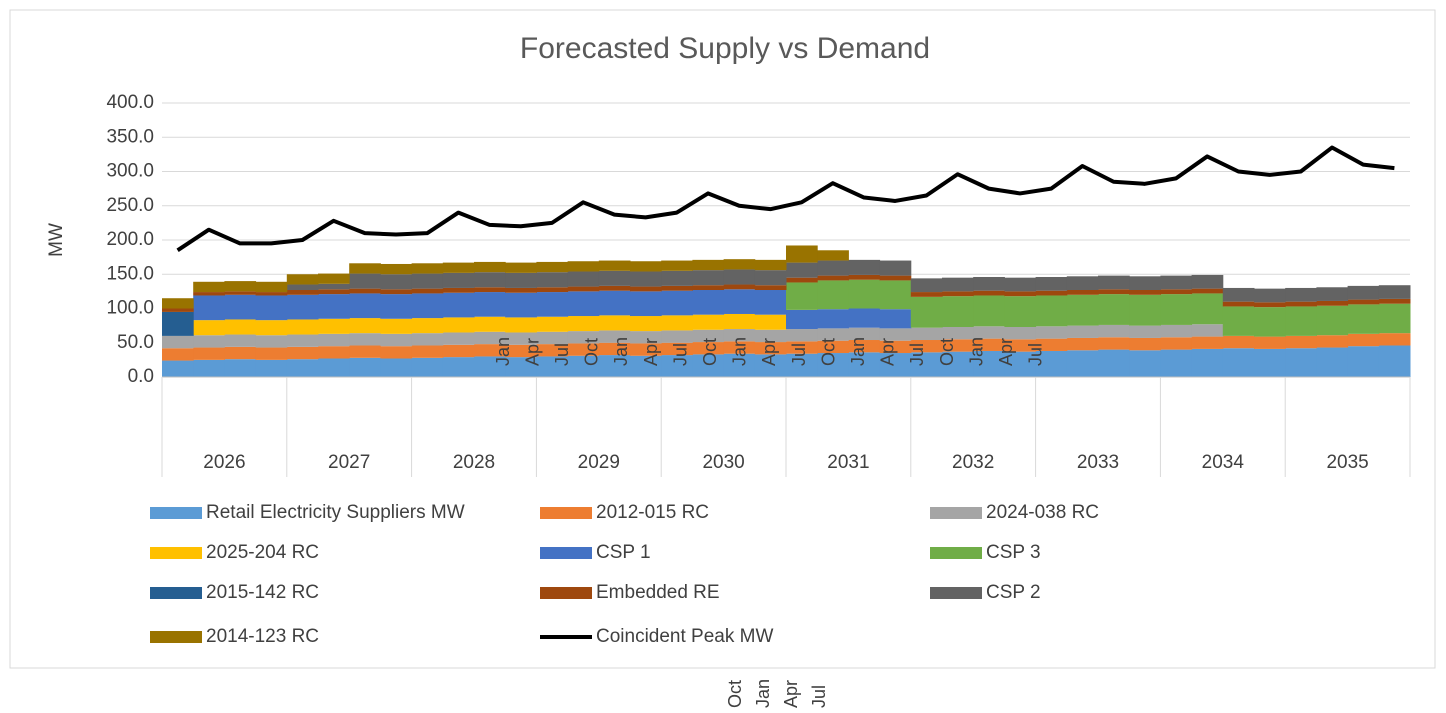  Describe the element at coordinates (1223, 462) in the screenshot. I see `x-year-label: 2034` at that location.